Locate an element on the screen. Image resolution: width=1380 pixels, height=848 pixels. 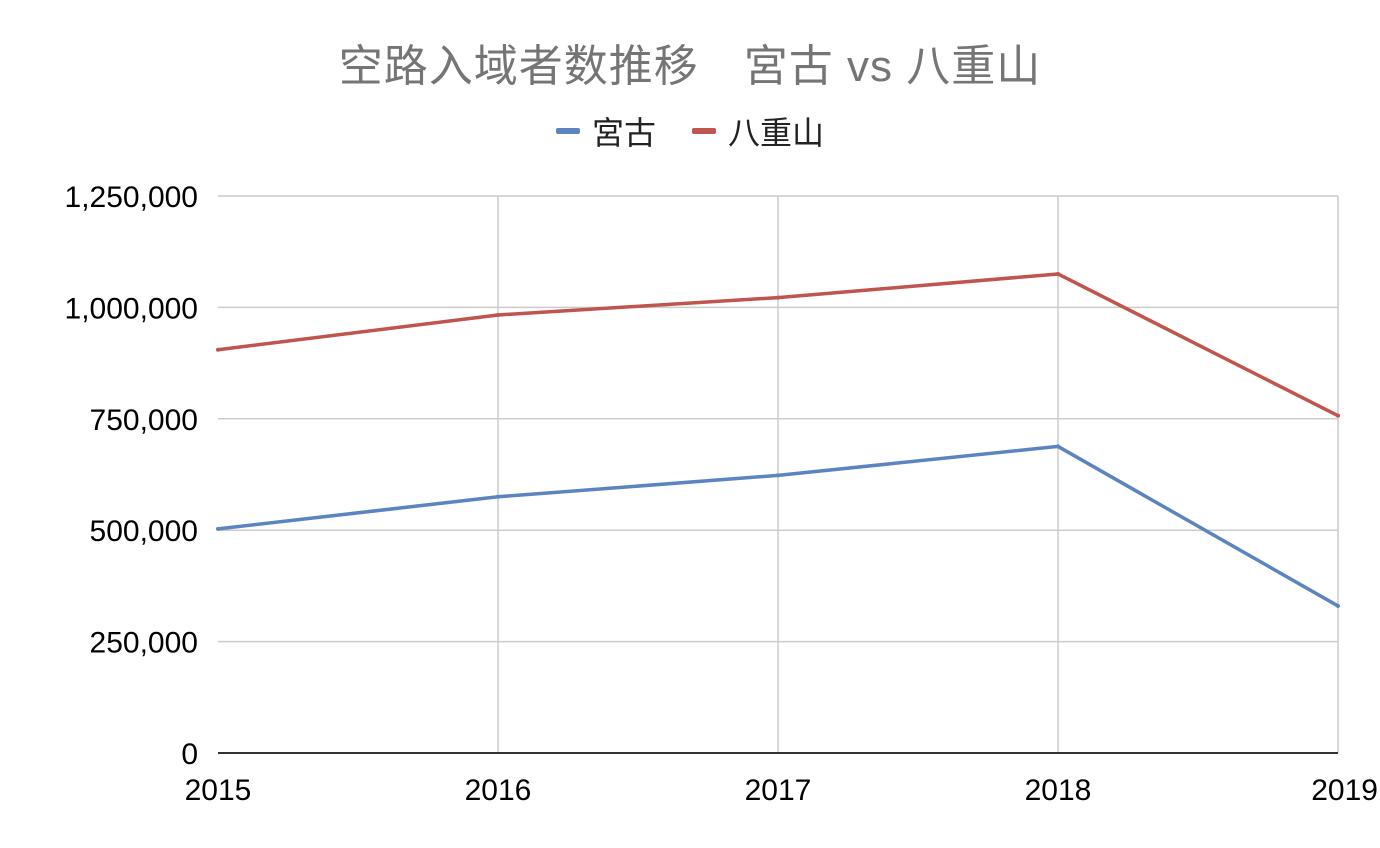
y-tick-label: 250,000 is located at coordinates (144, 643).